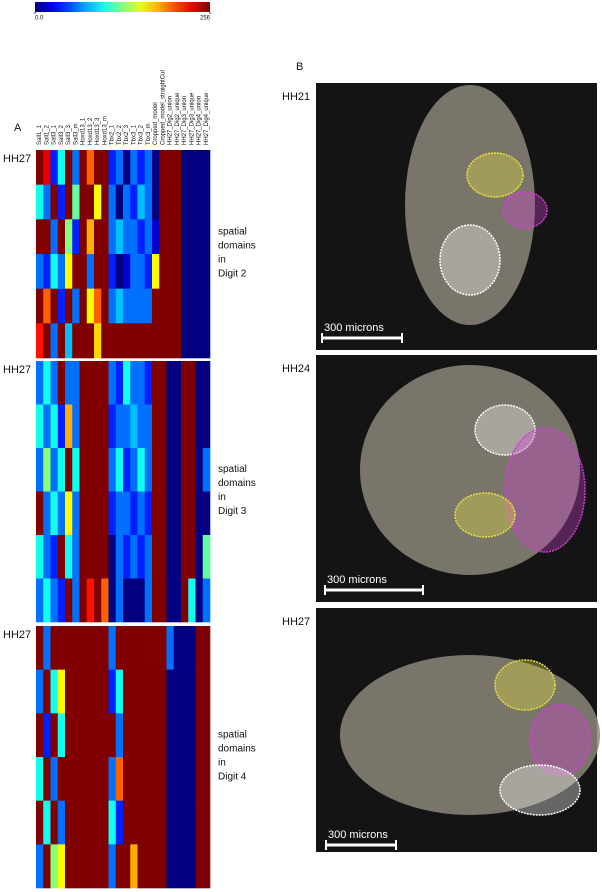 This screenshot has height=892, width=602. Describe the element at coordinates (296, 369) in the screenshot. I see `stage-label: HH24` at that location.